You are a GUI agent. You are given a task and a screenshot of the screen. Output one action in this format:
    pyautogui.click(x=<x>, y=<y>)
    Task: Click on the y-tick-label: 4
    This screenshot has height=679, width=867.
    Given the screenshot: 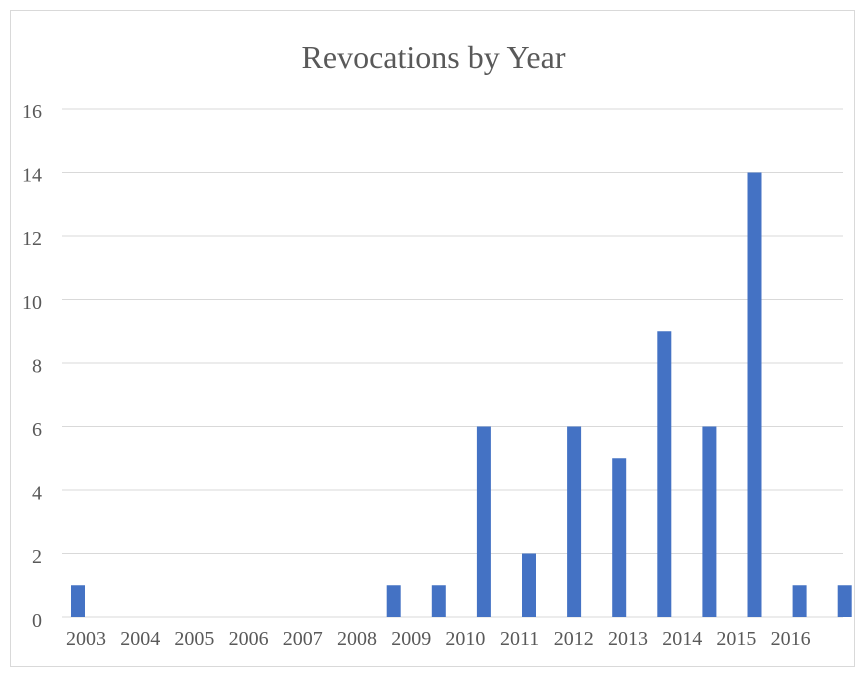 What is the action you would take?
    pyautogui.click(x=37, y=494)
    